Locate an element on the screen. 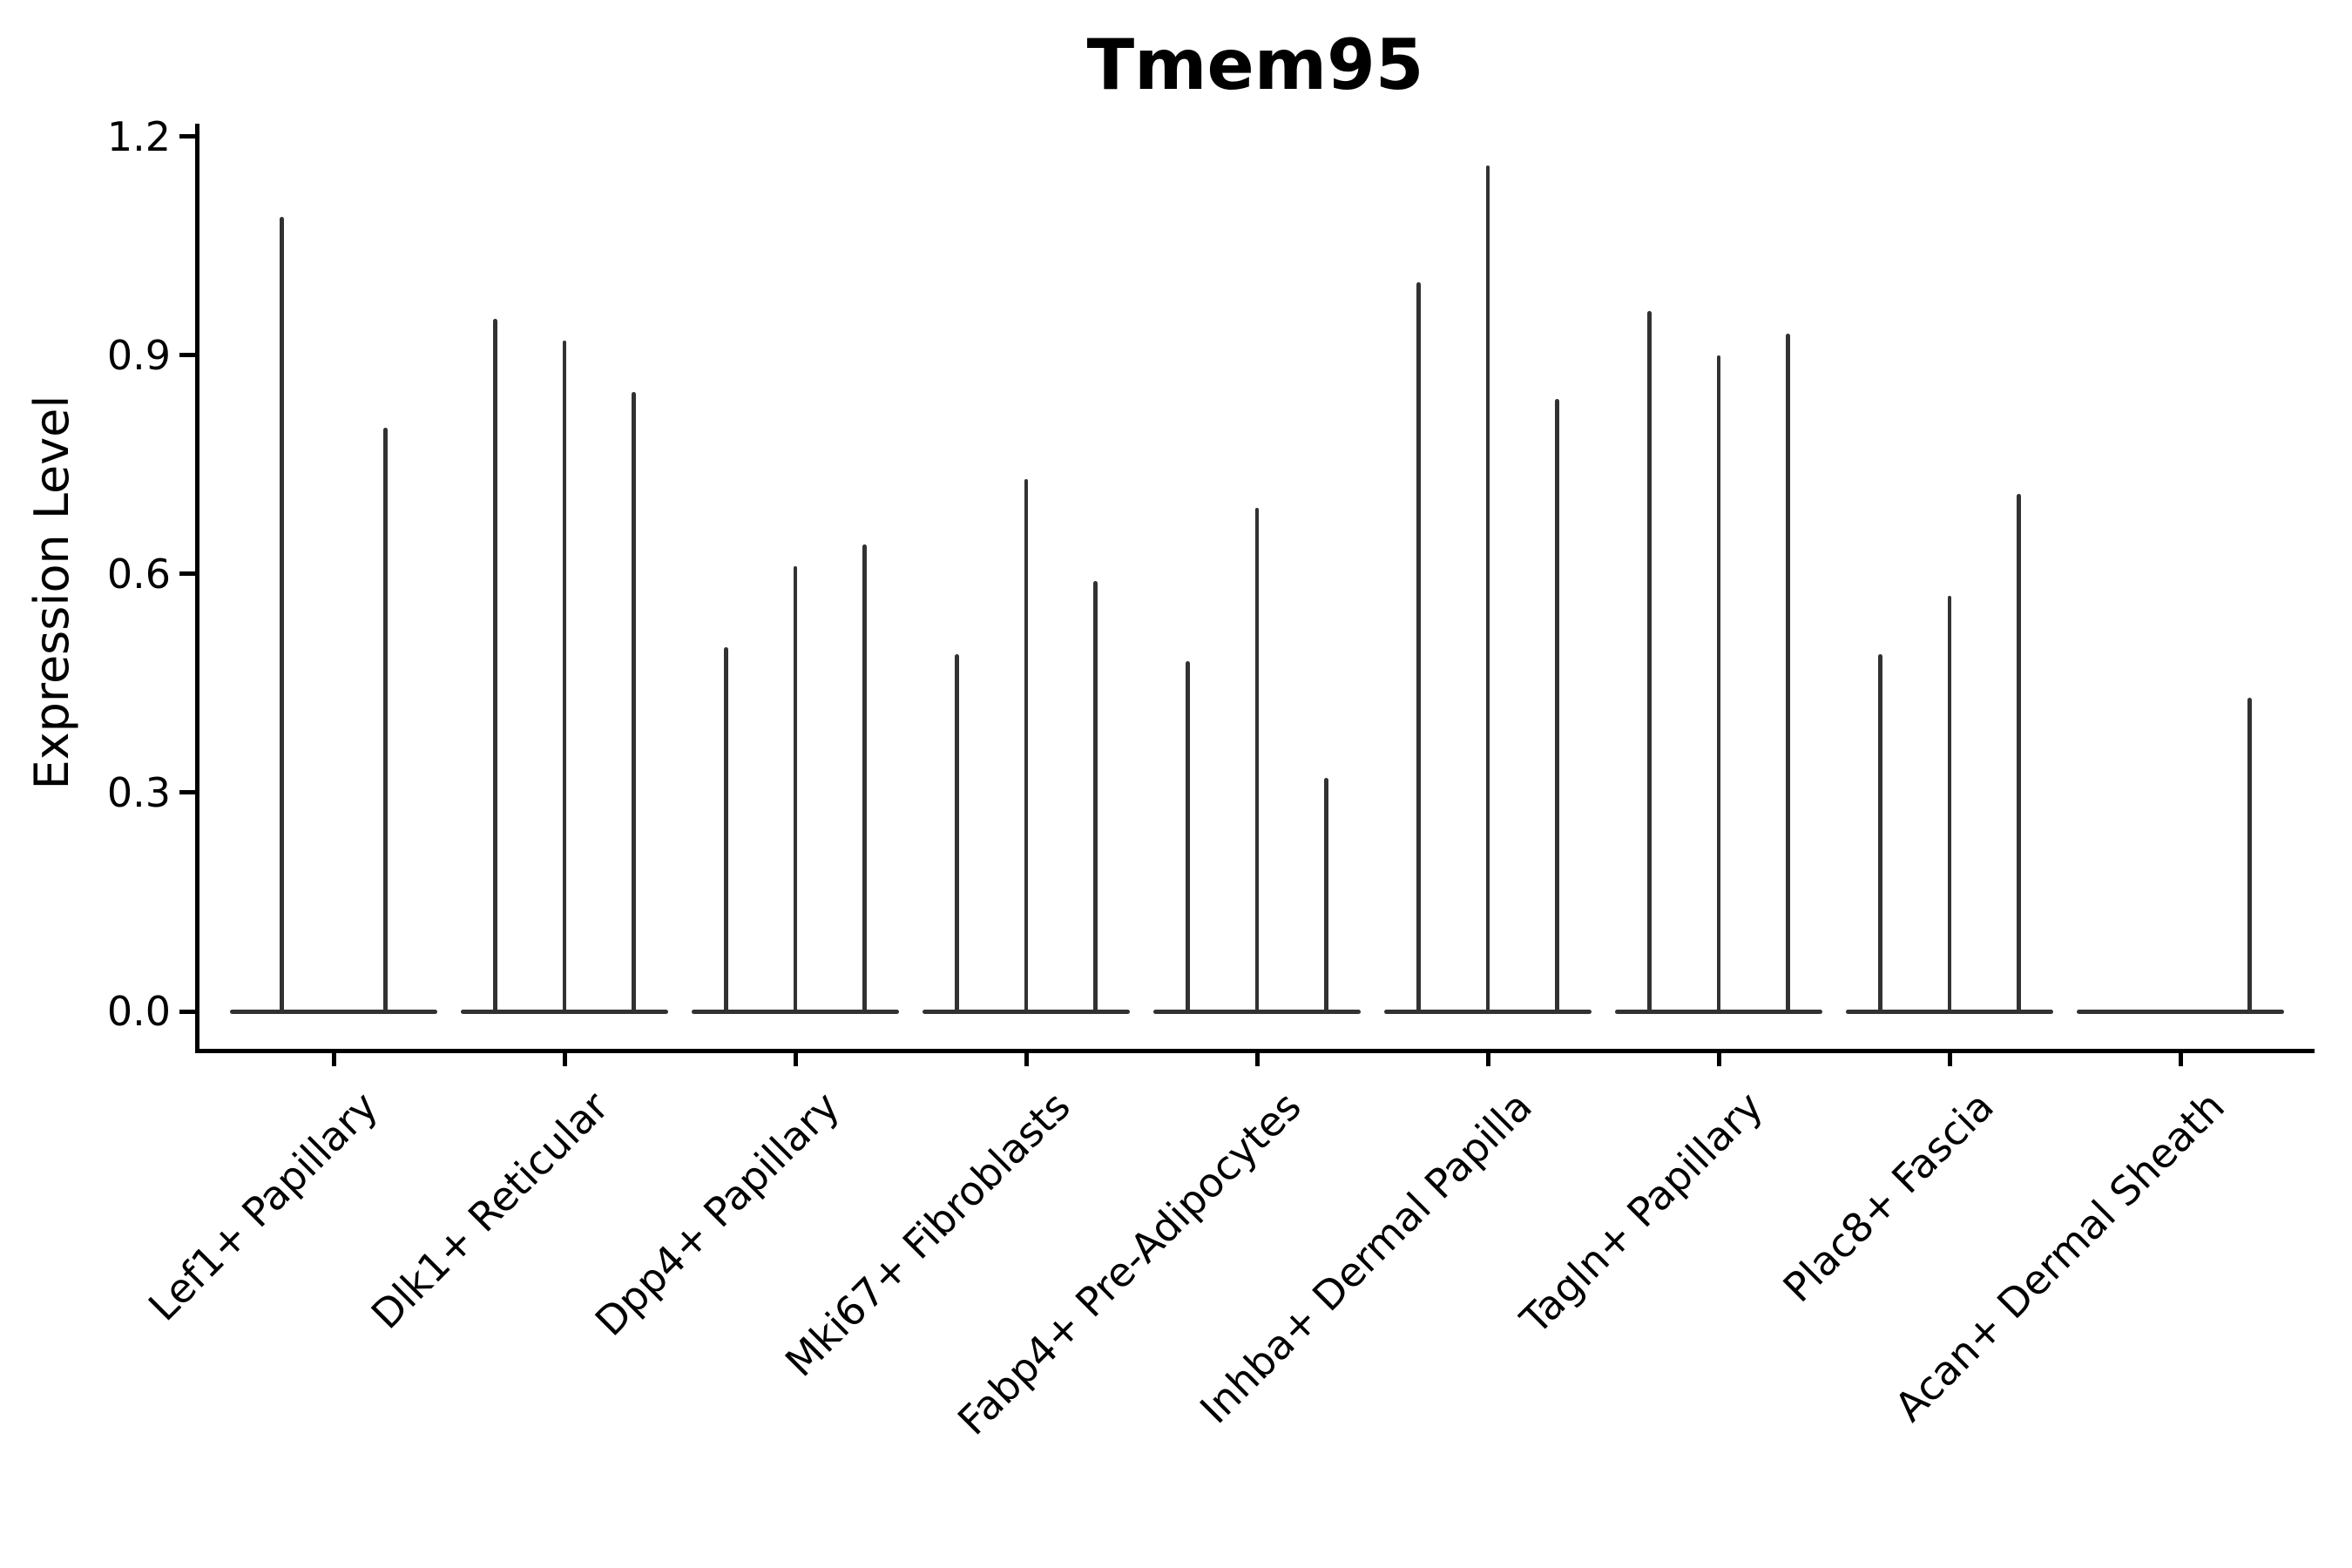  y-axis-spine is located at coordinates (197, 588).